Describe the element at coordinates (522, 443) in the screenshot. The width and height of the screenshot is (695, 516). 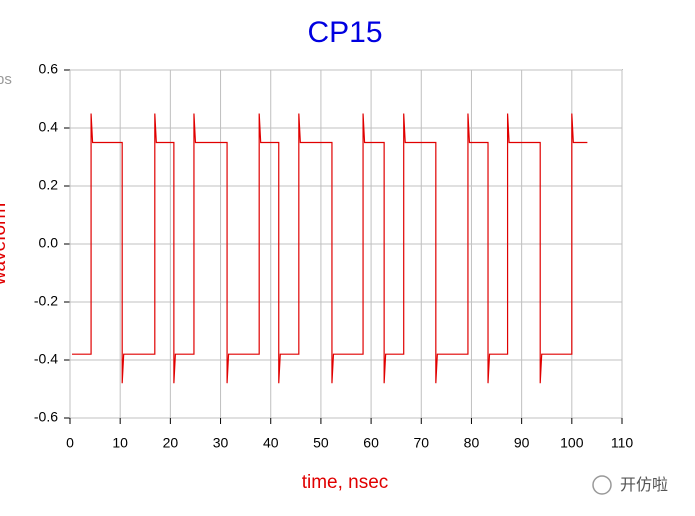
I see `x-tick-label: 90` at that location.